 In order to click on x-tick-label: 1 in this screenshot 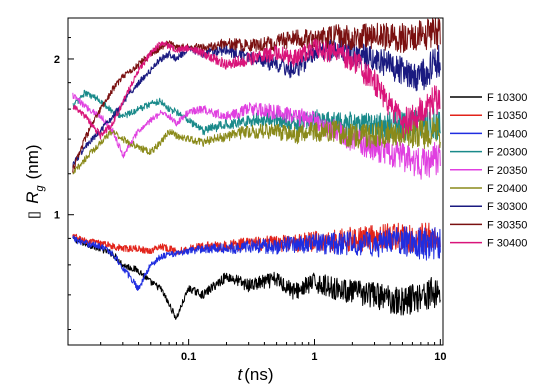, I will do `click(314, 357)`.